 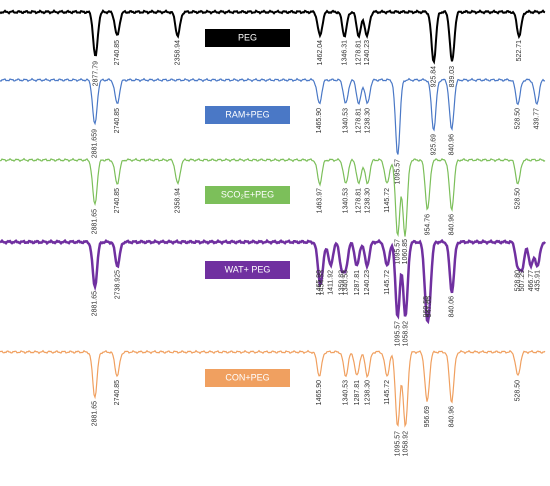 I want to click on peak-label: 1359.82, so click(x=342, y=282).